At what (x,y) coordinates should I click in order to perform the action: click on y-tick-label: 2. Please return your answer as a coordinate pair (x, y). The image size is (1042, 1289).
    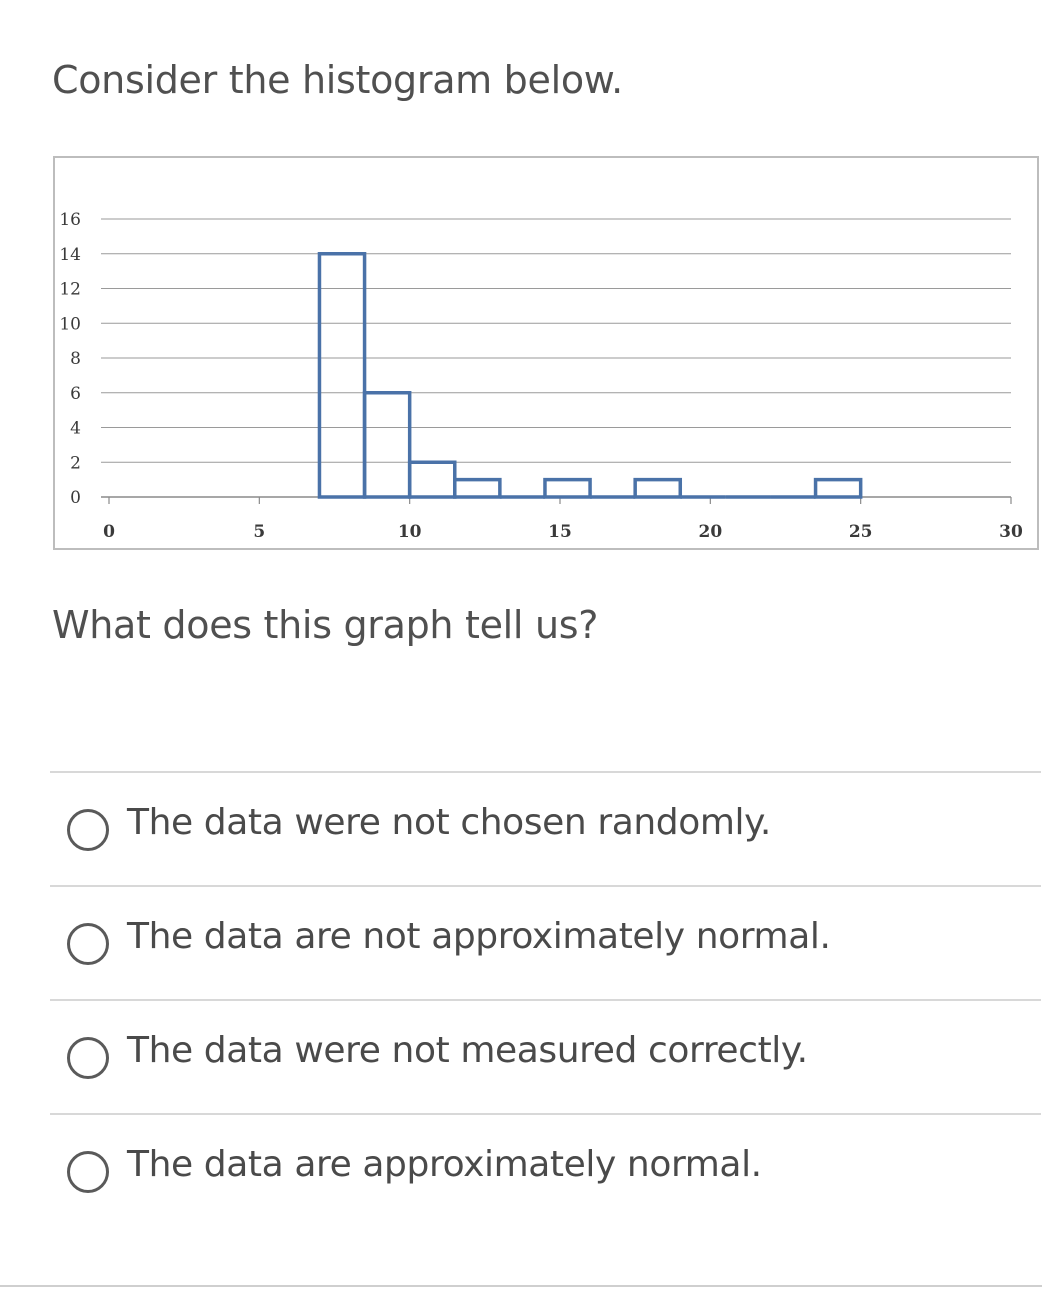
    Looking at the image, I should click on (75, 463).